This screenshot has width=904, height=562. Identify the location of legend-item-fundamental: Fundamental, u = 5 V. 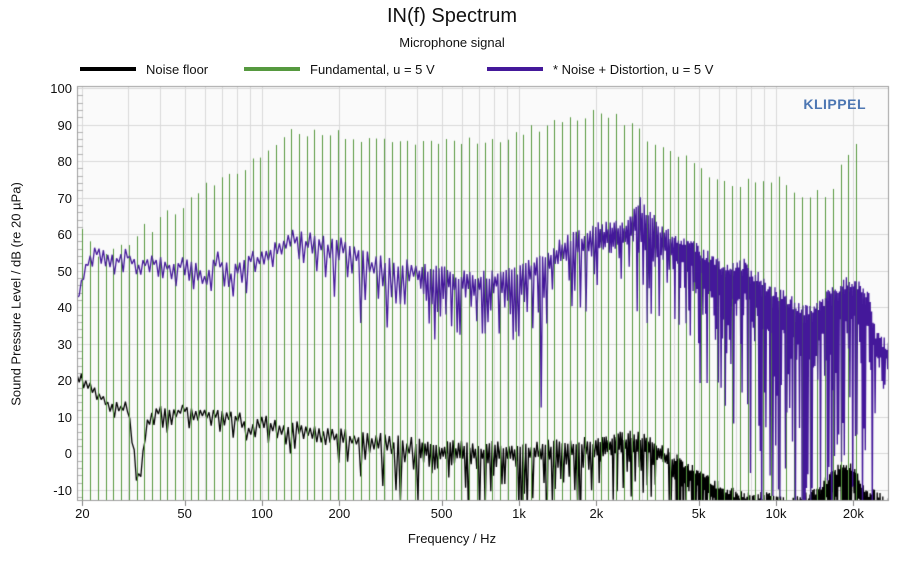
(339, 69).